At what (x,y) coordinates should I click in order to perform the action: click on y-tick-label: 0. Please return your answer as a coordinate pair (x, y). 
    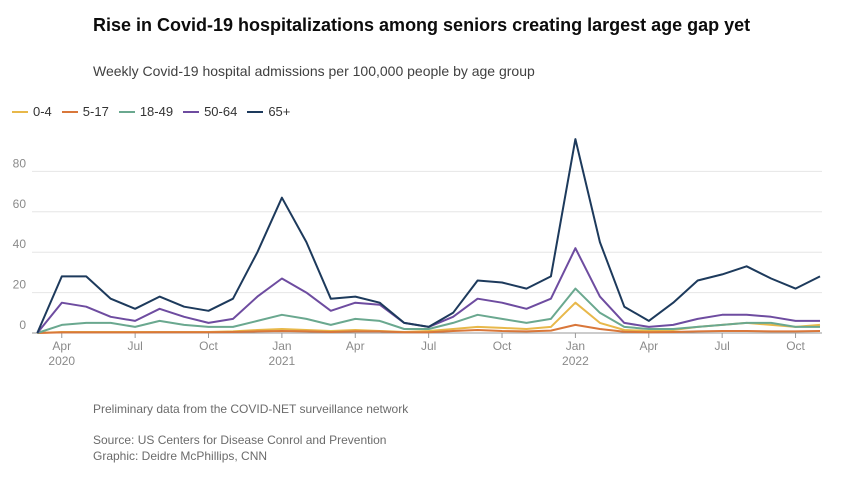
    Looking at the image, I should click on (22, 325).